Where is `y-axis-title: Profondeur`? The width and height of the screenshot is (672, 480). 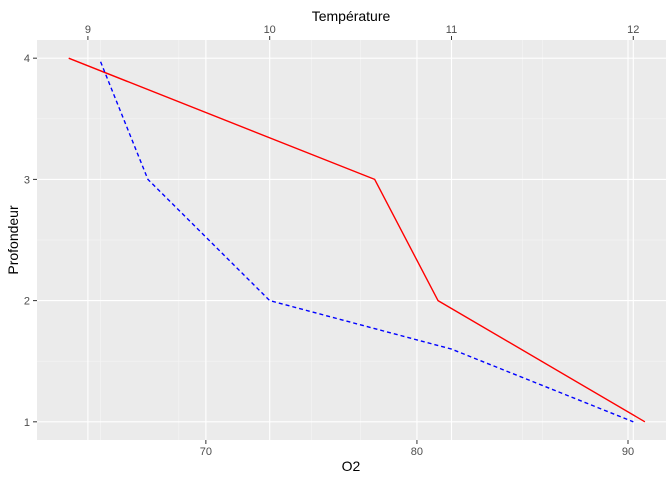 y-axis-title: Profondeur is located at coordinates (13, 240).